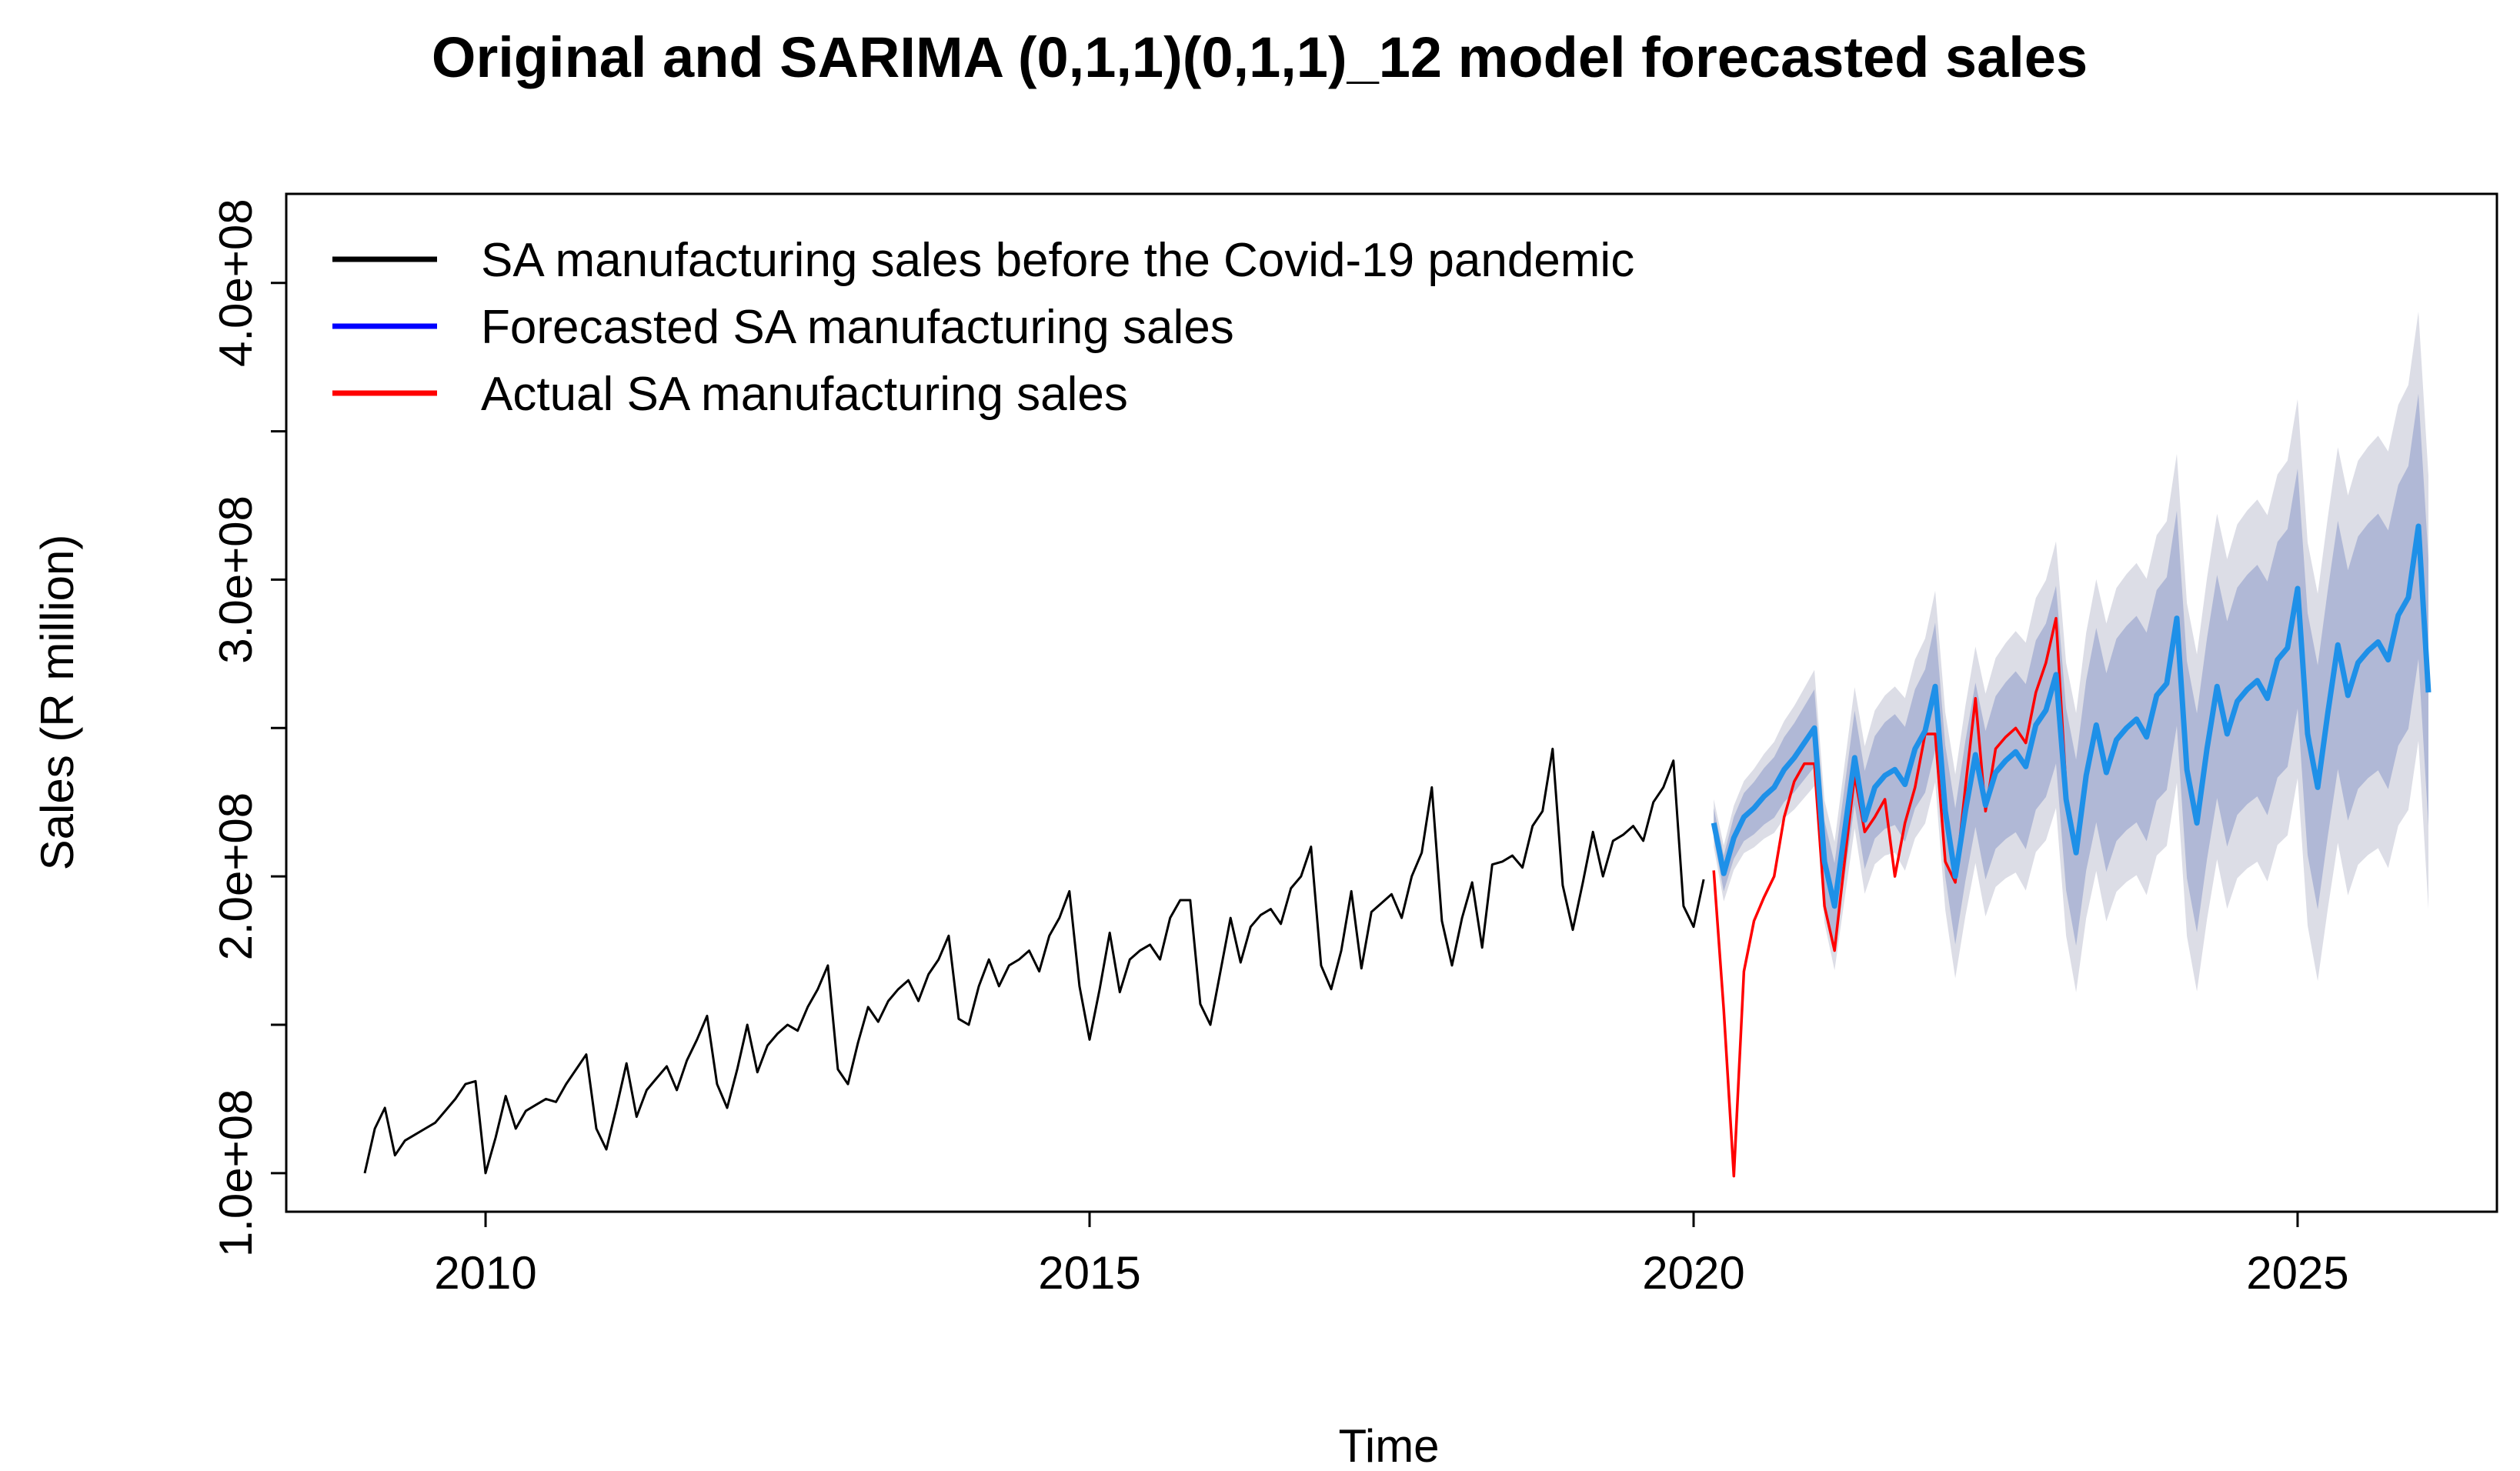 The height and width of the screenshot is (1471, 2520). What do you see at coordinates (236, 579) in the screenshot?
I see `y-tick-label: 3.0e+08` at bounding box center [236, 579].